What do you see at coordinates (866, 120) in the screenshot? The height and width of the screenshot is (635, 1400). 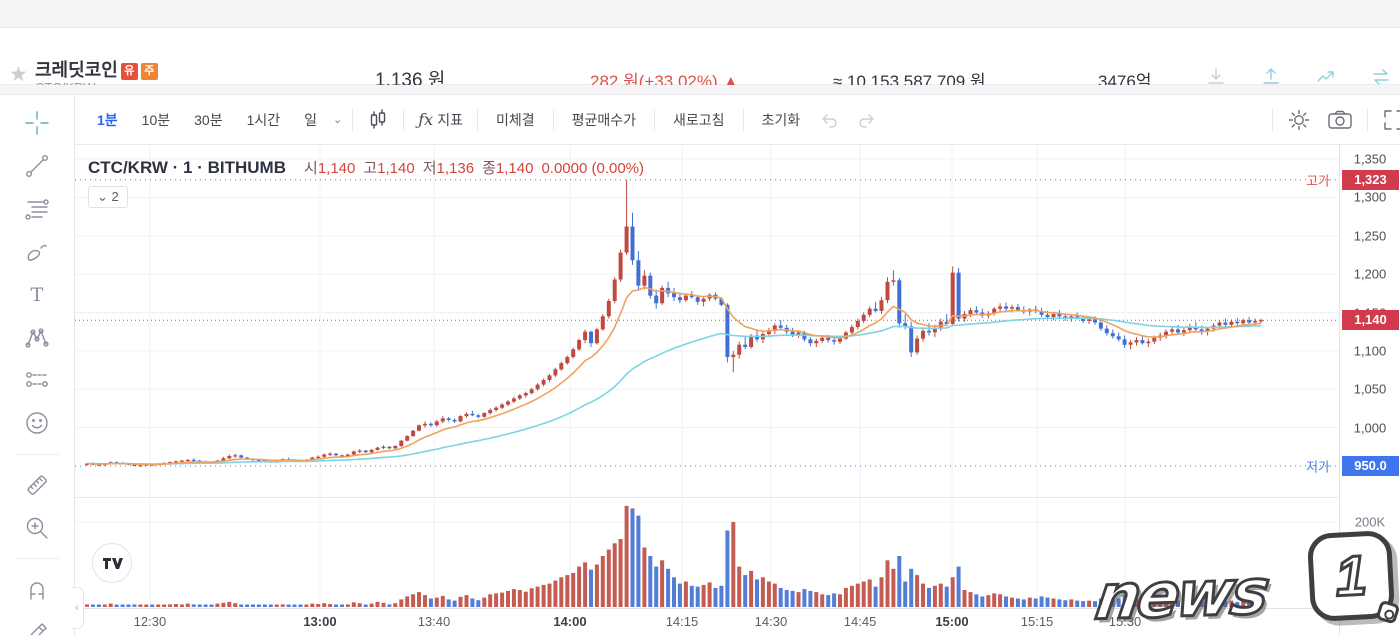 I see `redo-icon` at bounding box center [866, 120].